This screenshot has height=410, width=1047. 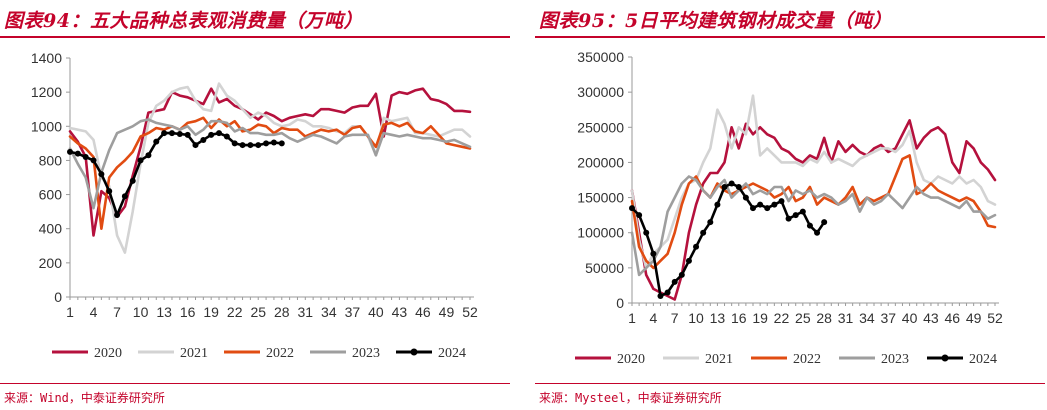 I want to click on legend-label-2020: 2020, so click(x=631, y=359).